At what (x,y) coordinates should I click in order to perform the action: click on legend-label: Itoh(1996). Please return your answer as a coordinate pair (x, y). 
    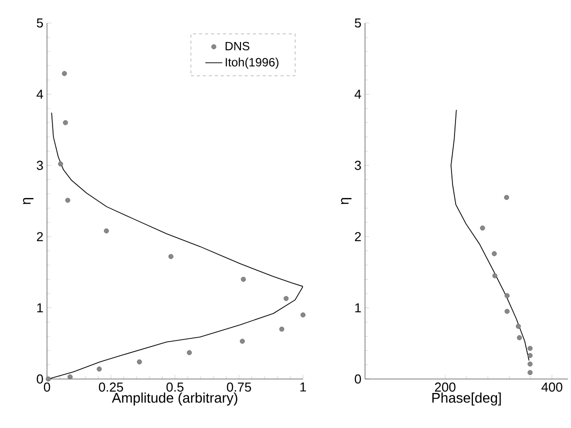
    Looking at the image, I should click on (252, 63).